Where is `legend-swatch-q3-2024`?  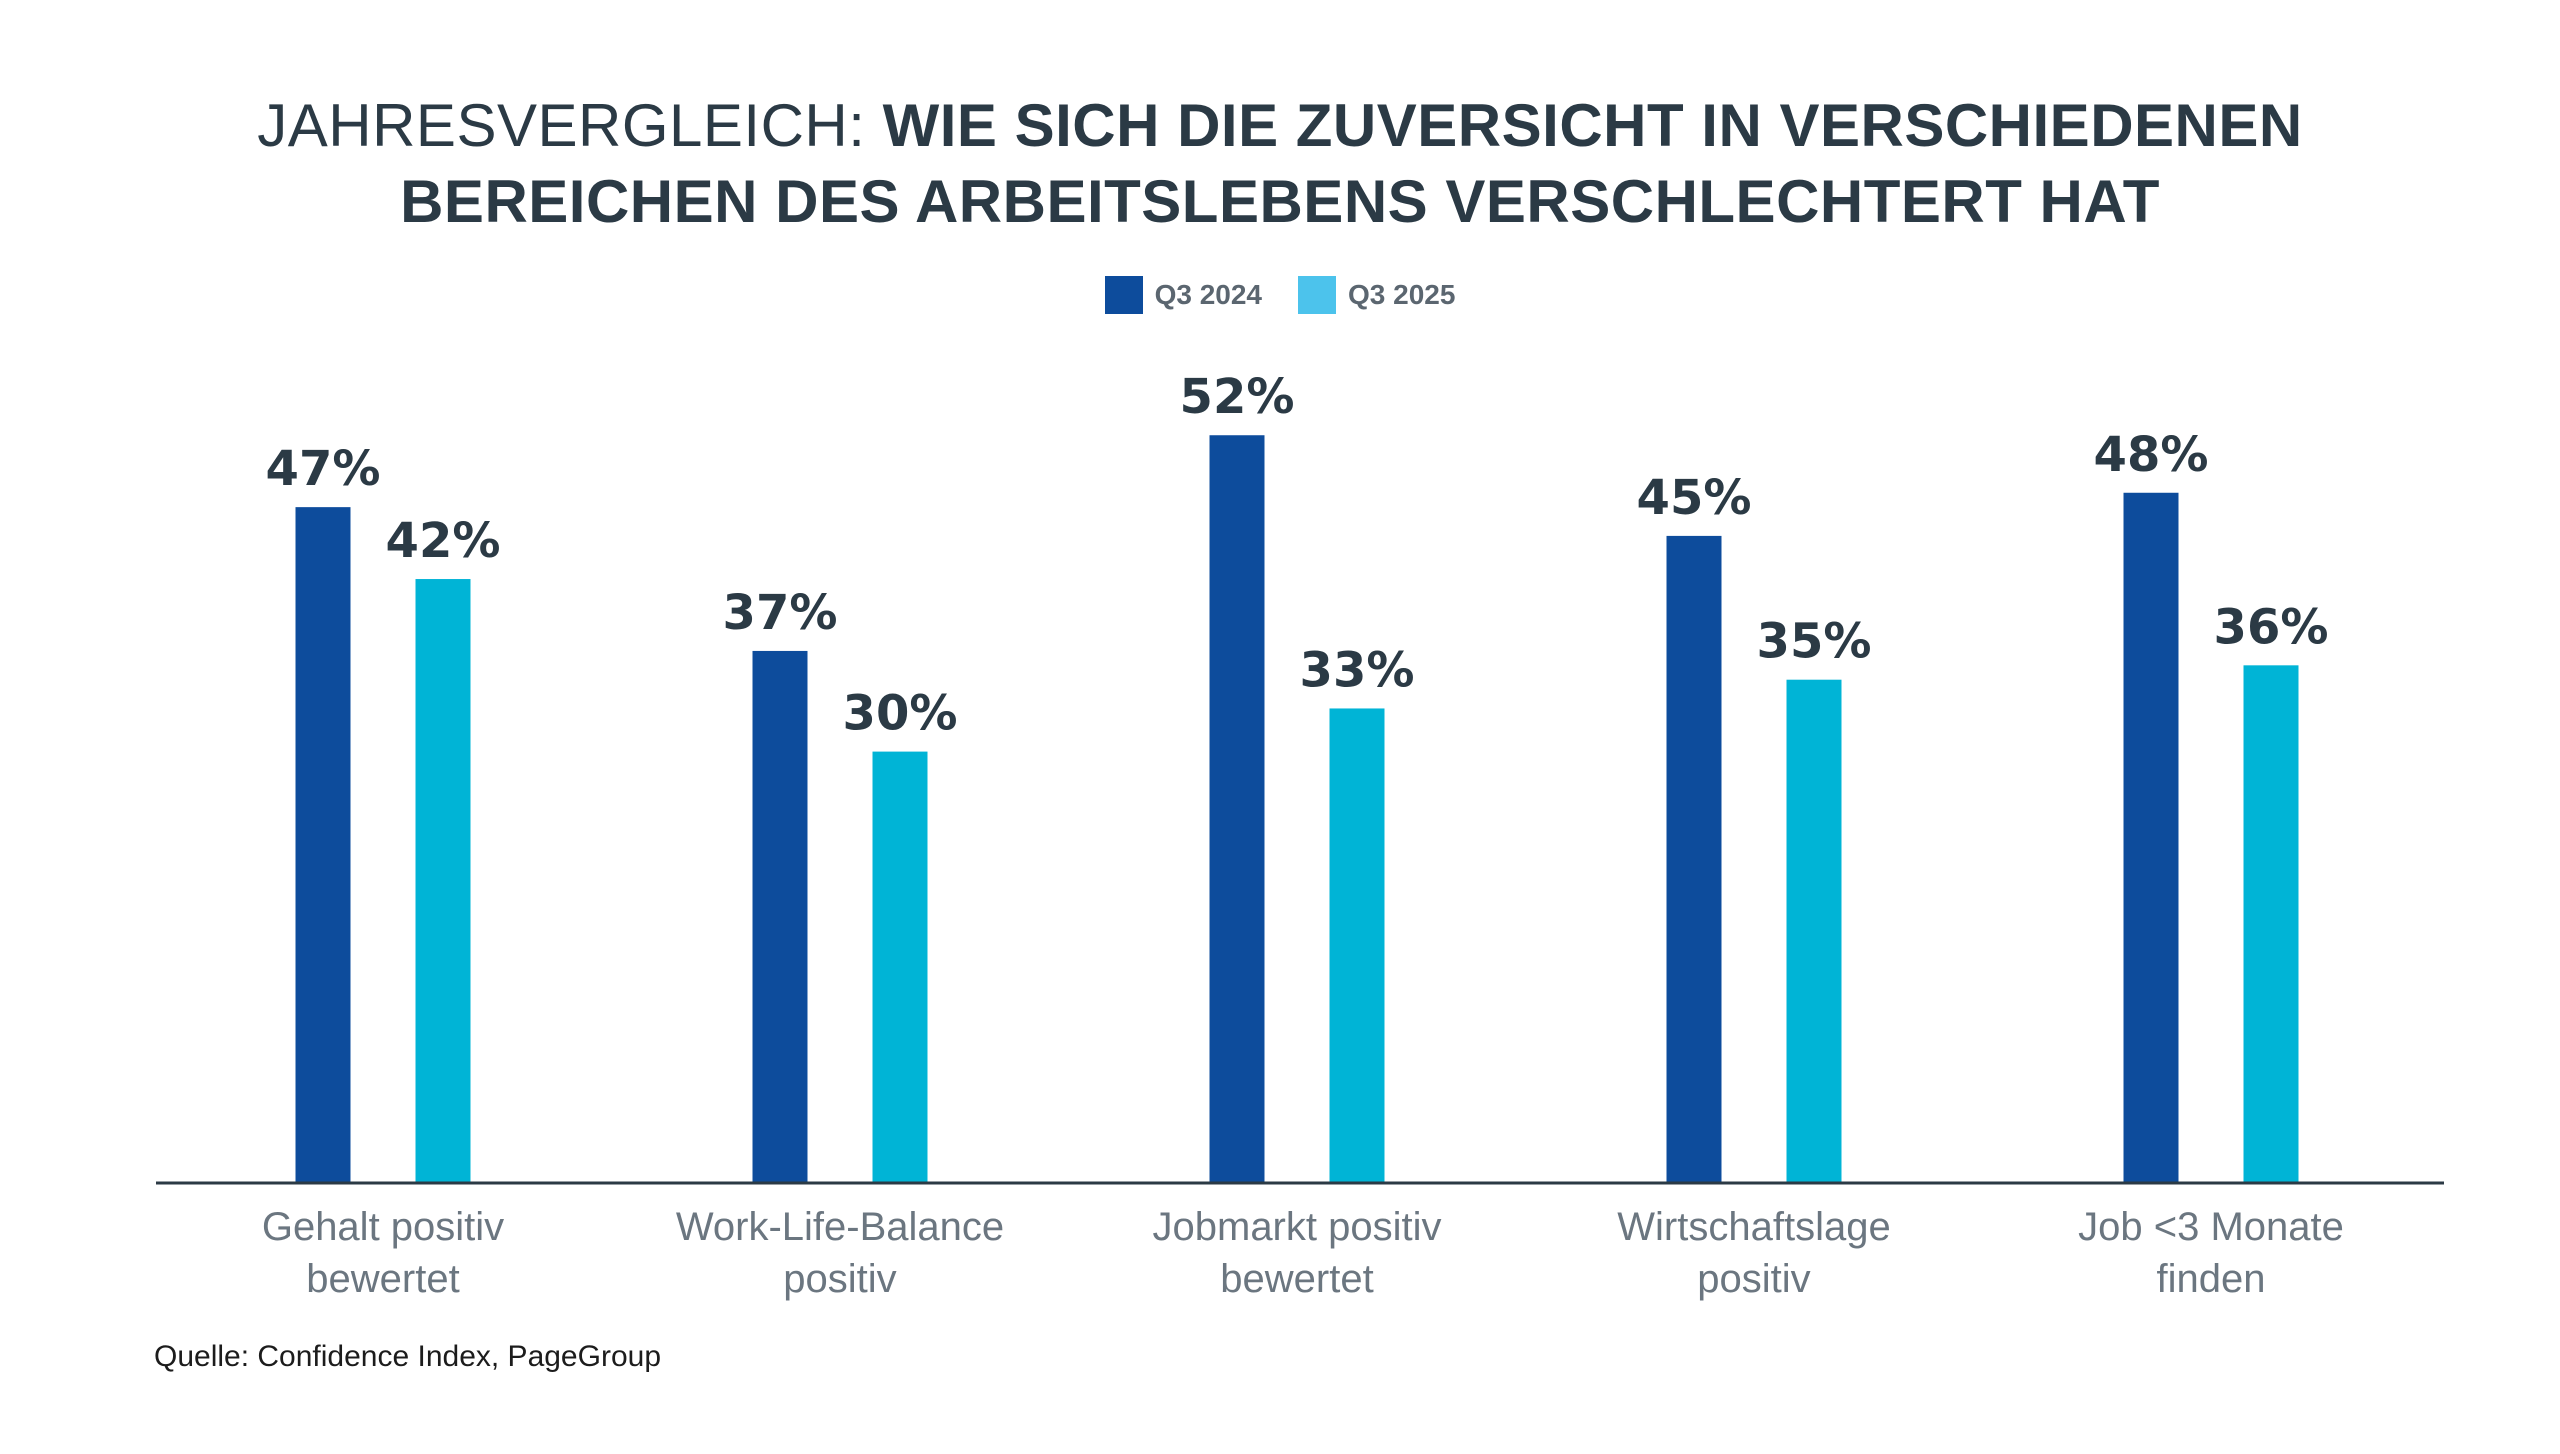
legend-swatch-q3-2024 is located at coordinates (1123, 295).